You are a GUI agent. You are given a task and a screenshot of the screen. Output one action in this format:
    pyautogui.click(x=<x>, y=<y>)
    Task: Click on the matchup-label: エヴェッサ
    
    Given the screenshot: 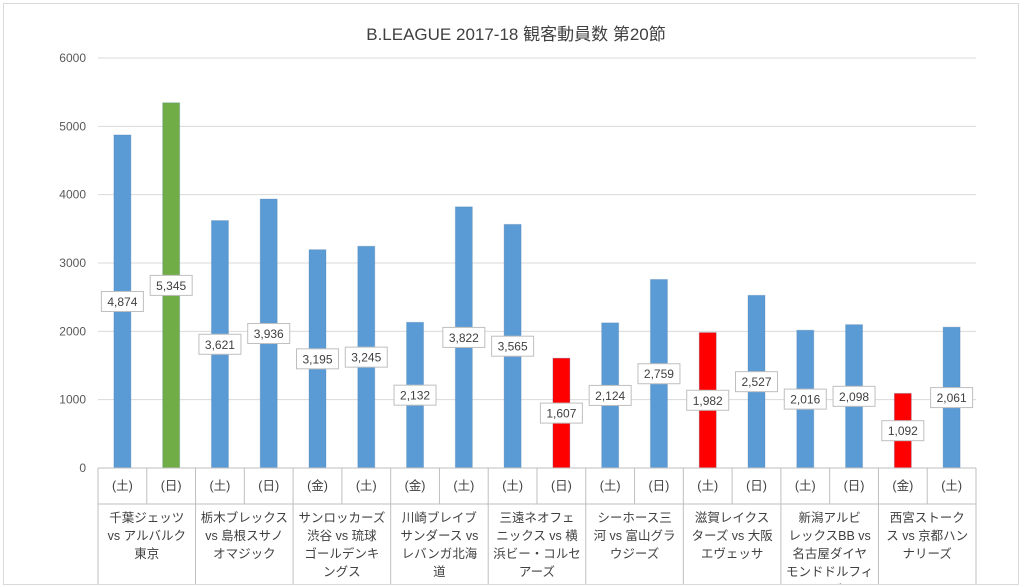 What is the action you would take?
    pyautogui.click(x=732, y=553)
    